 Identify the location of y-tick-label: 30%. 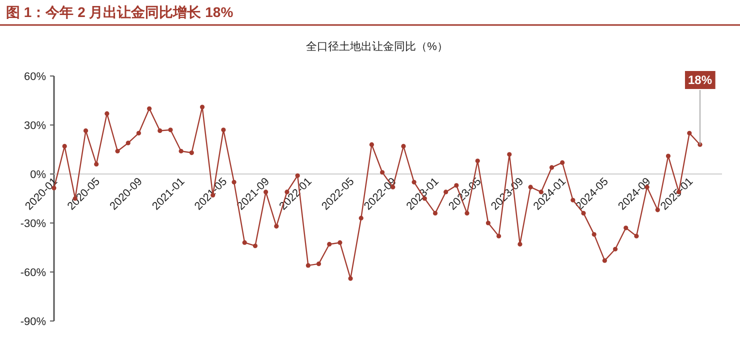
(35, 126).